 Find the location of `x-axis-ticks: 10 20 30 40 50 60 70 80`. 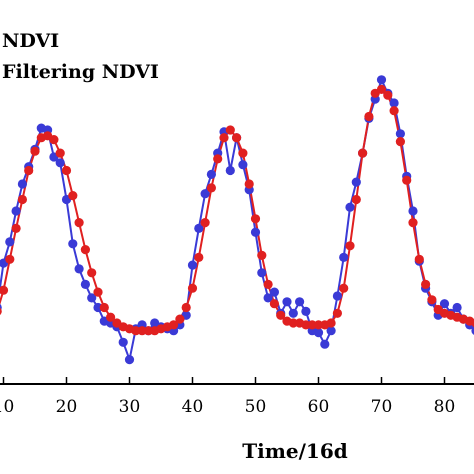

x-axis-ticks: 10 20 30 40 50 60 70 80 is located at coordinates (227, 397).